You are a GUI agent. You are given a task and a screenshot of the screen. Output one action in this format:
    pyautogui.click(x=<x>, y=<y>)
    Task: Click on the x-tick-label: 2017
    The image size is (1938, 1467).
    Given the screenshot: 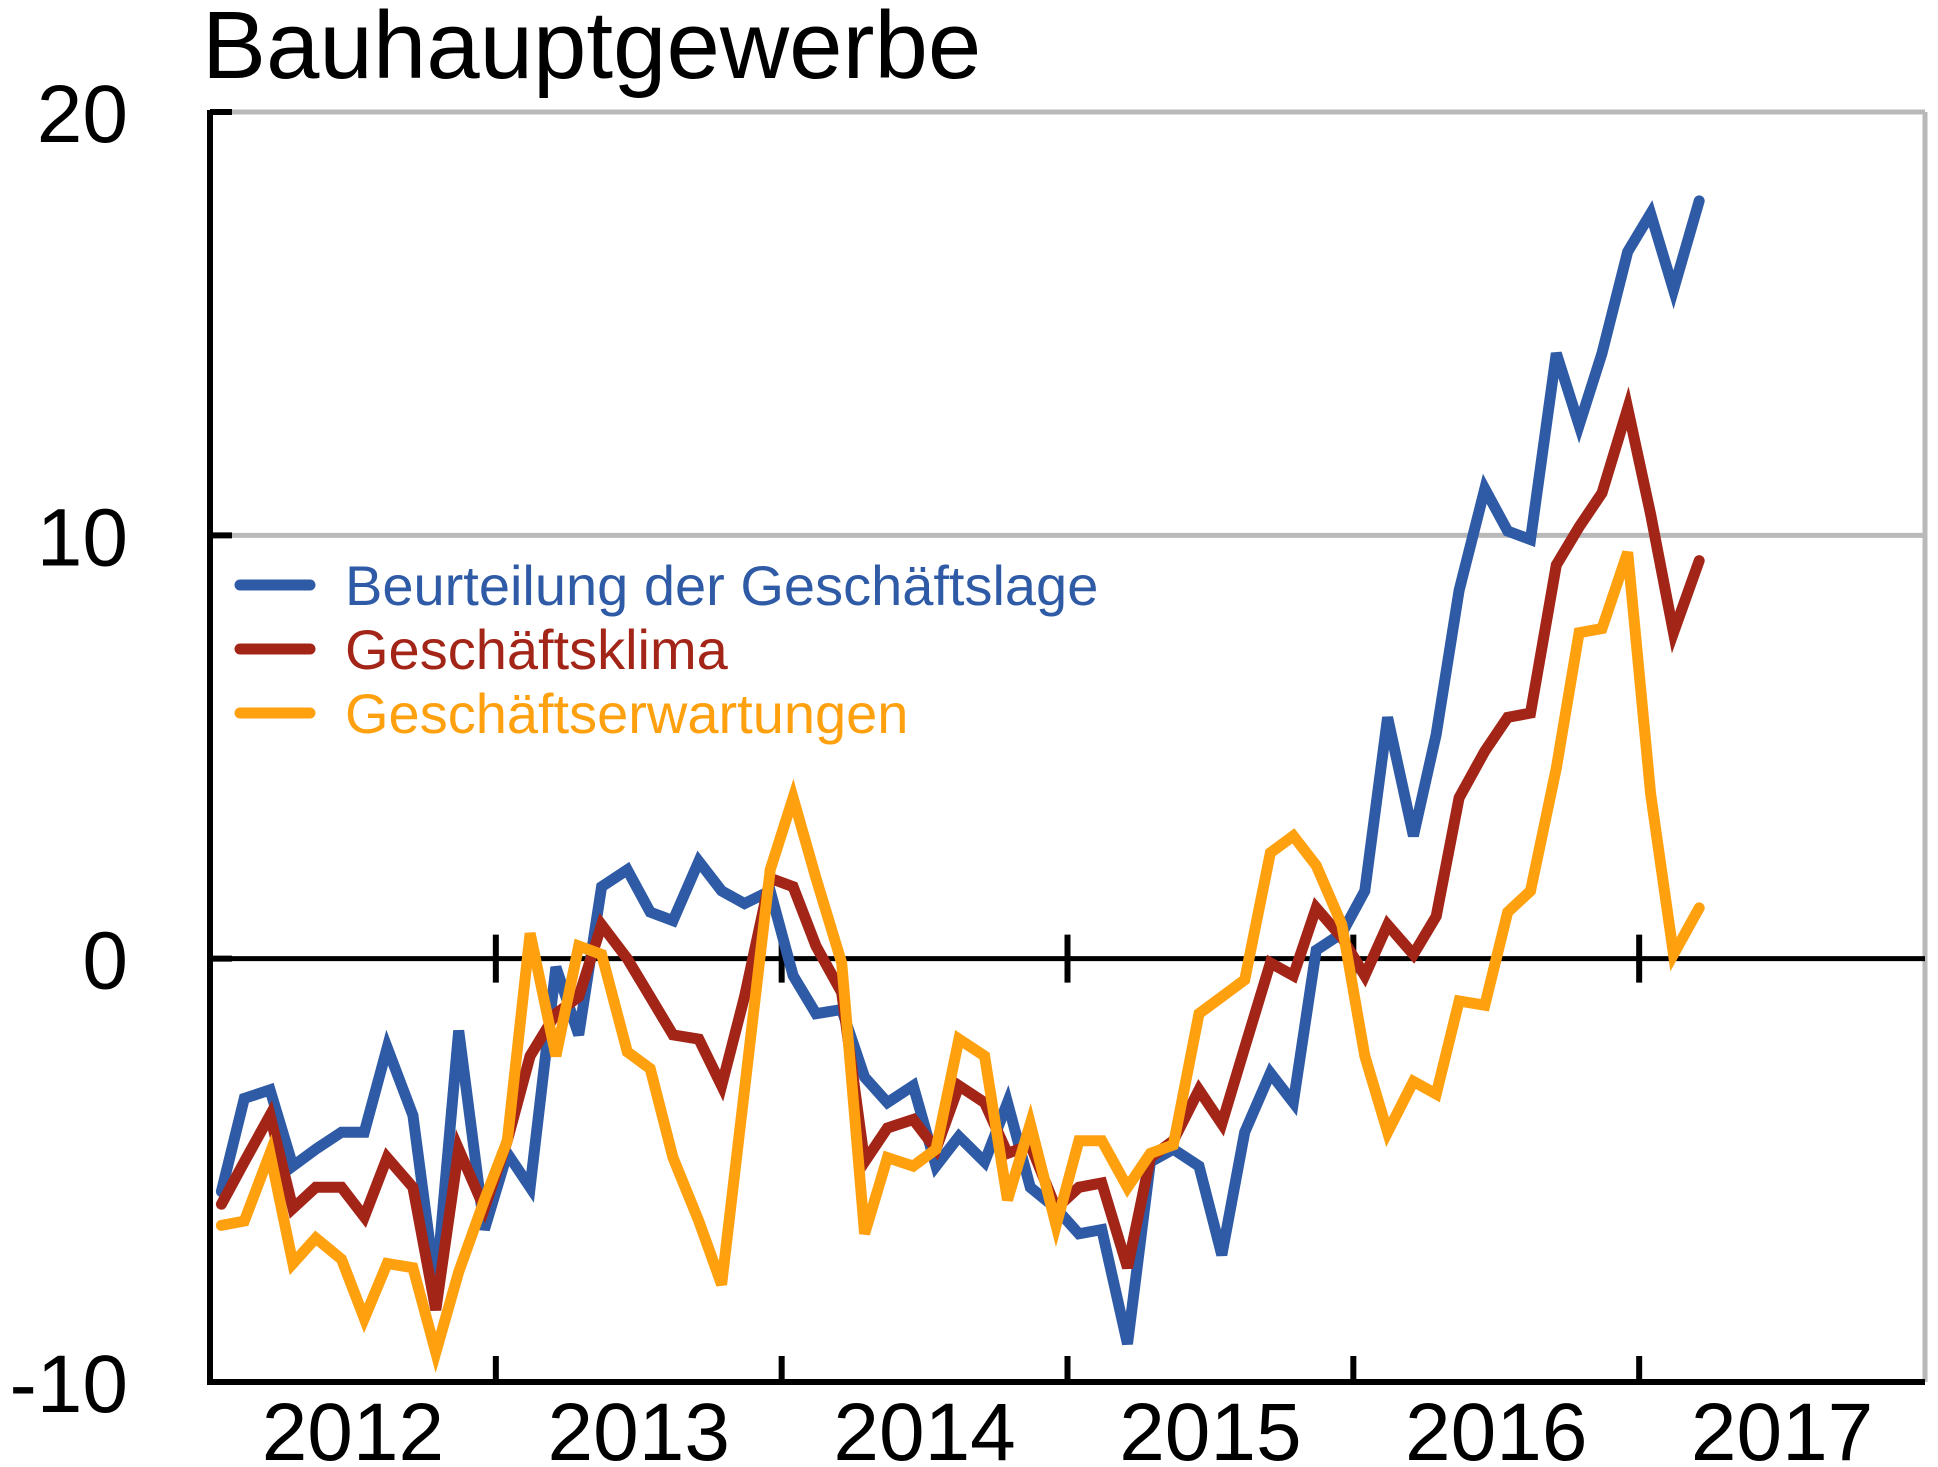 What is the action you would take?
    pyautogui.click(x=1782, y=1427)
    